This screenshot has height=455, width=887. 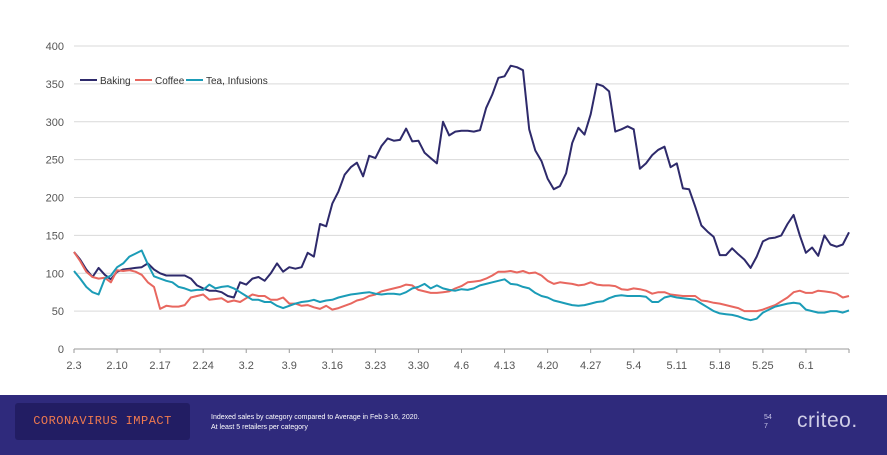 I want to click on x-tick-label: 3.30, so click(x=418, y=366).